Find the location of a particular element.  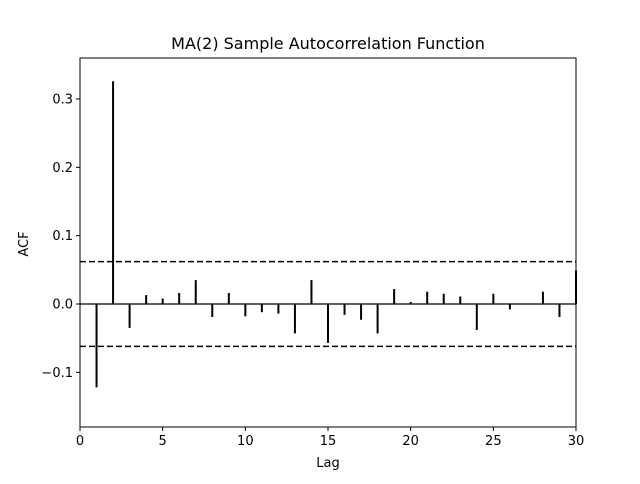

x-tick-label: 25 is located at coordinates (493, 441).